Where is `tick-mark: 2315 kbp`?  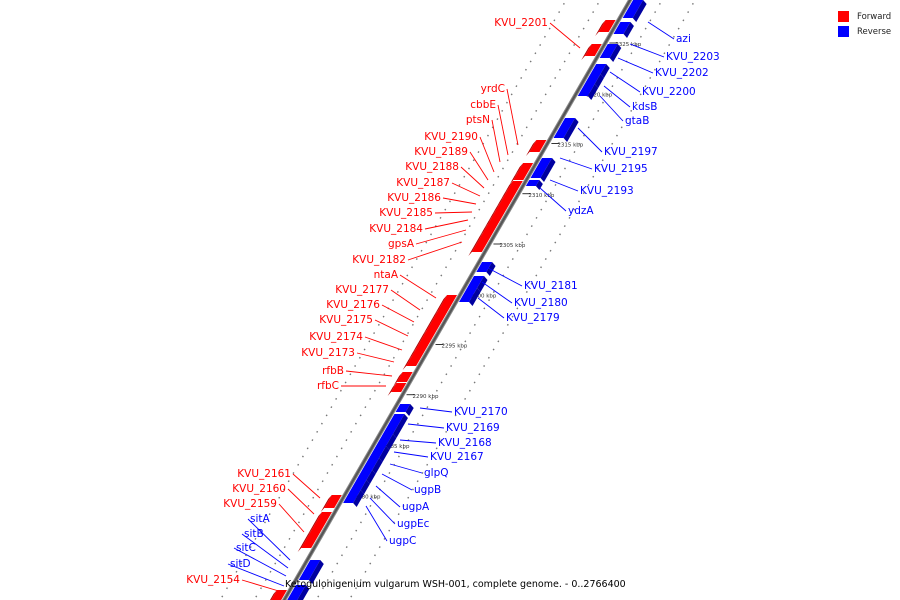
tick-mark: 2315 kbp is located at coordinates (567, 146).